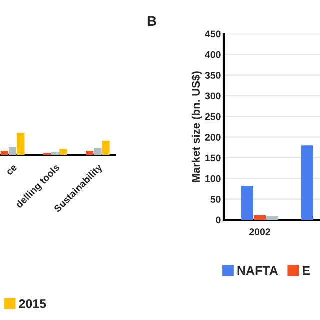 This screenshot has width=320, height=320. Describe the element at coordinates (258, 271) in the screenshot. I see `legend-label: NAFTA` at that location.